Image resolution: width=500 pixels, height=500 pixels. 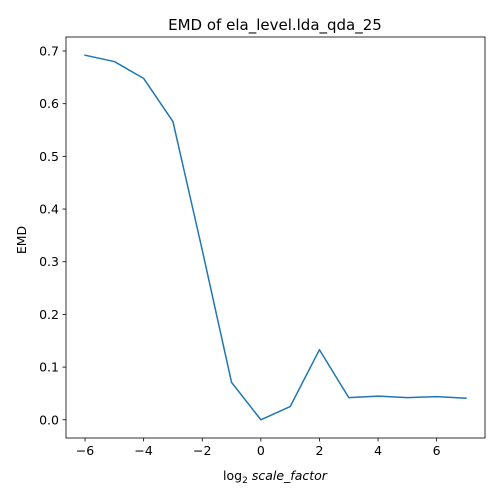 I want to click on x-tick-label: −2, so click(x=202, y=450).